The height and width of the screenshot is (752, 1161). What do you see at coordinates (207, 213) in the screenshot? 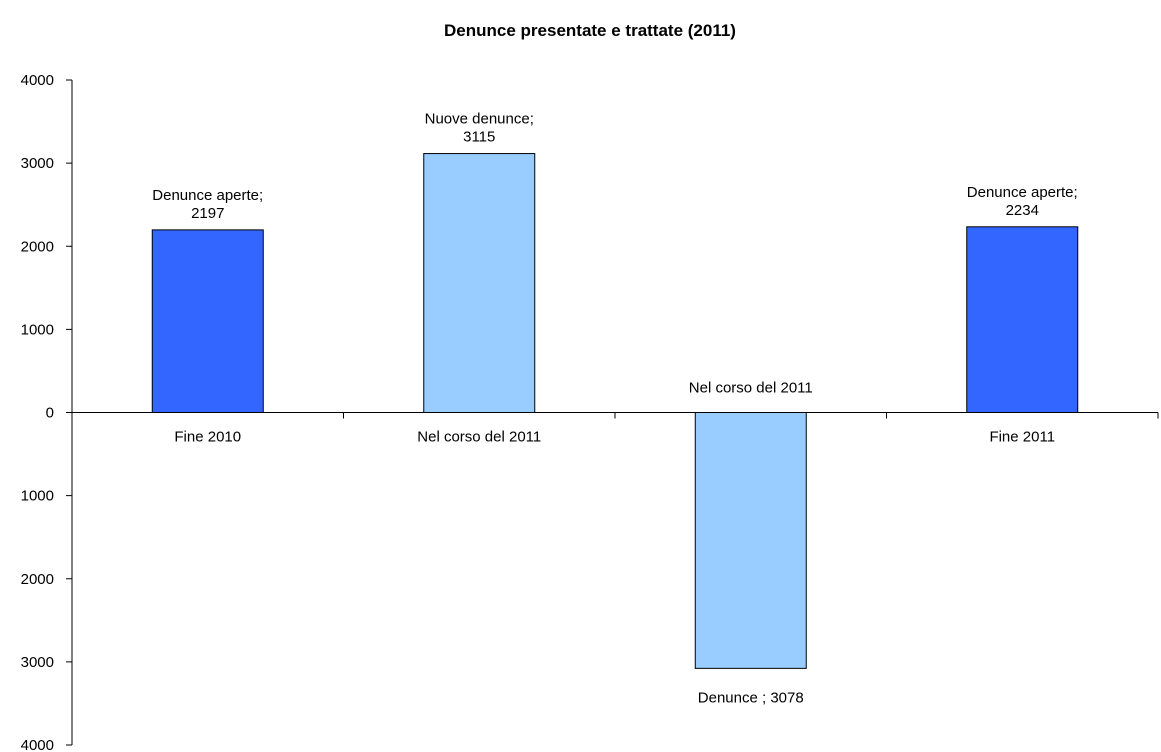
I see `data-label: 2197` at bounding box center [207, 213].